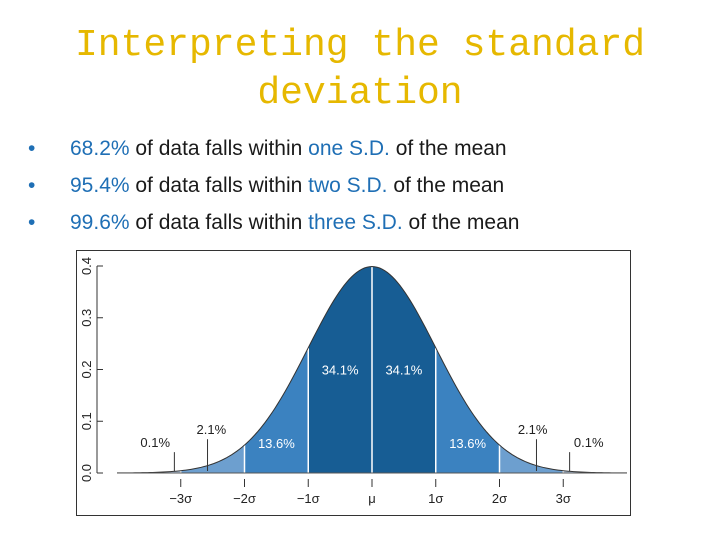 The height and width of the screenshot is (540, 720). I want to click on x-tick-label: −3σ, so click(180, 498).